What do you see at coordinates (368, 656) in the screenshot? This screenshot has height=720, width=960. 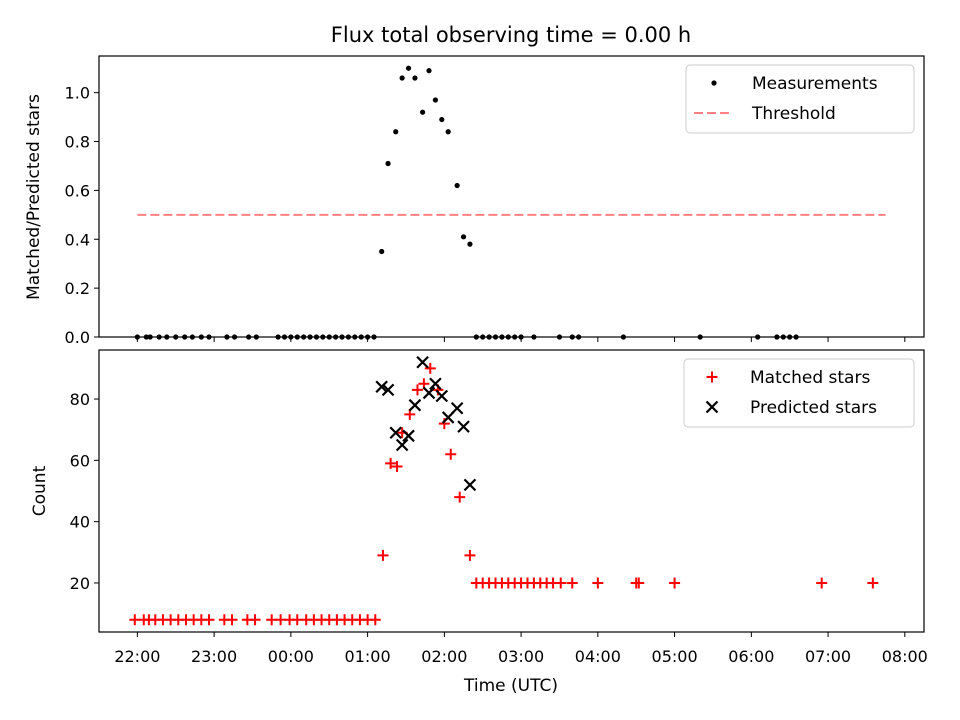 I see `xtick-label: 01:00` at bounding box center [368, 656].